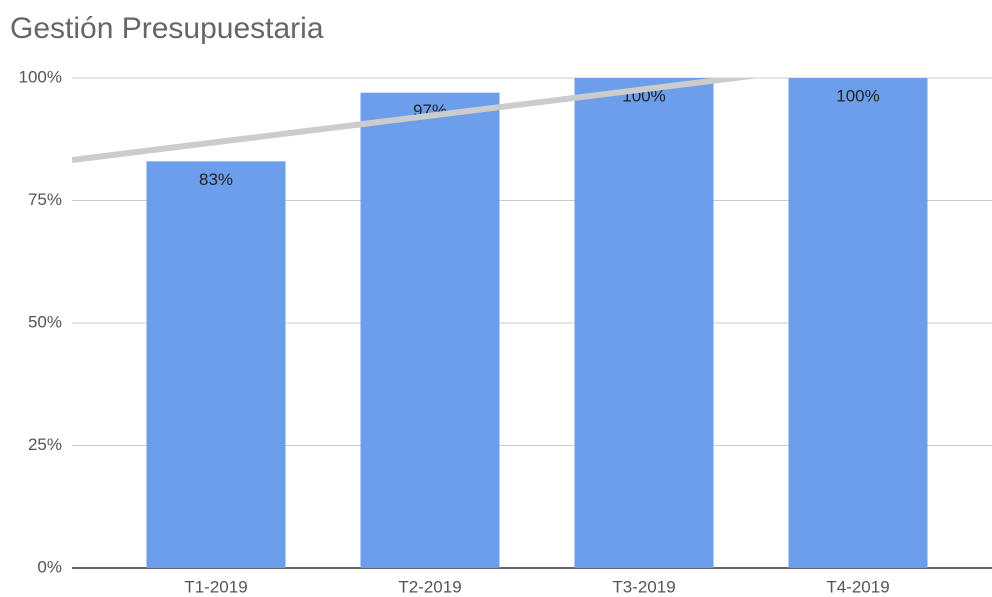  I want to click on trendline-group, so click(416, 120).